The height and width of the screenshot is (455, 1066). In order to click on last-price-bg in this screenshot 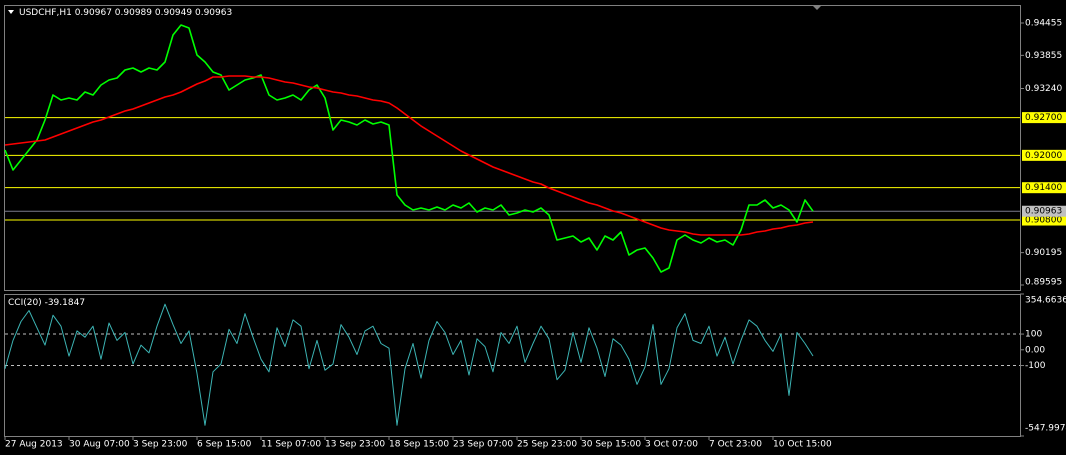, I will do `click(1044, 211)`.